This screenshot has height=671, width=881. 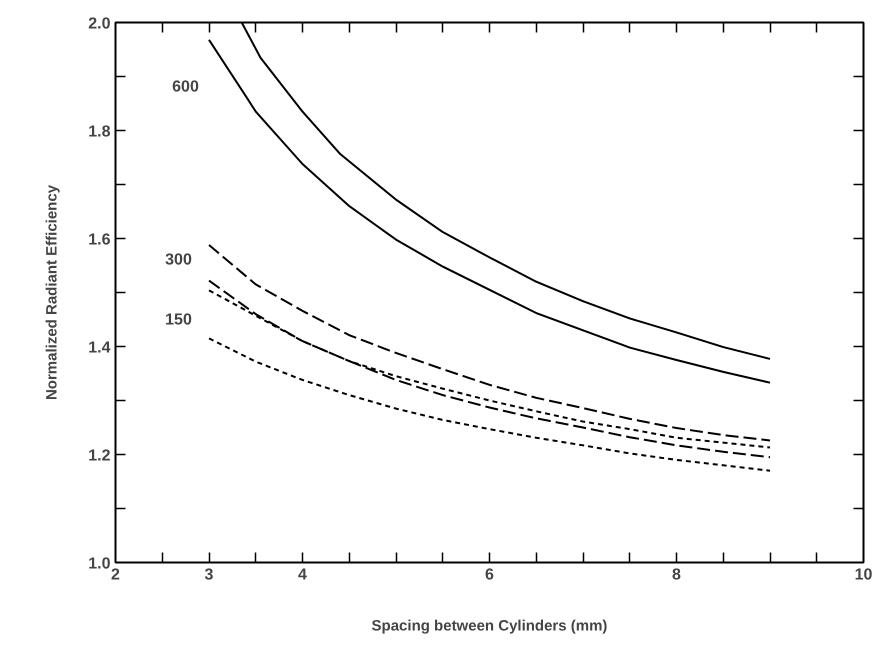 I want to click on x-tick-label: 4, so click(x=303, y=575).